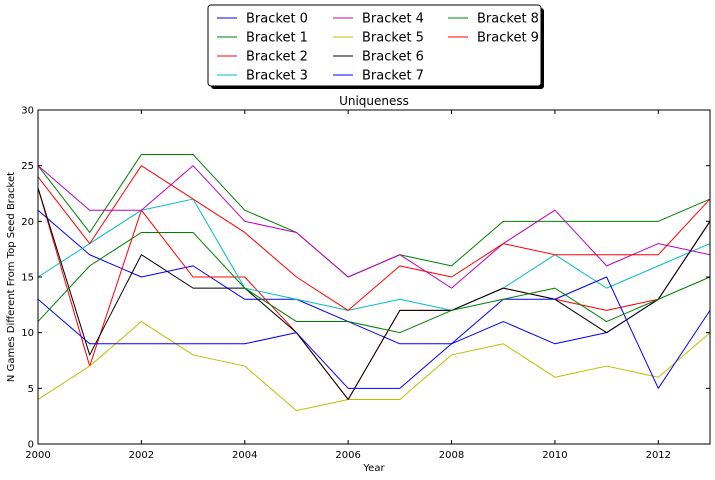 The image size is (715, 480). Describe the element at coordinates (31, 389) in the screenshot. I see `y-tick-label: 5` at that location.